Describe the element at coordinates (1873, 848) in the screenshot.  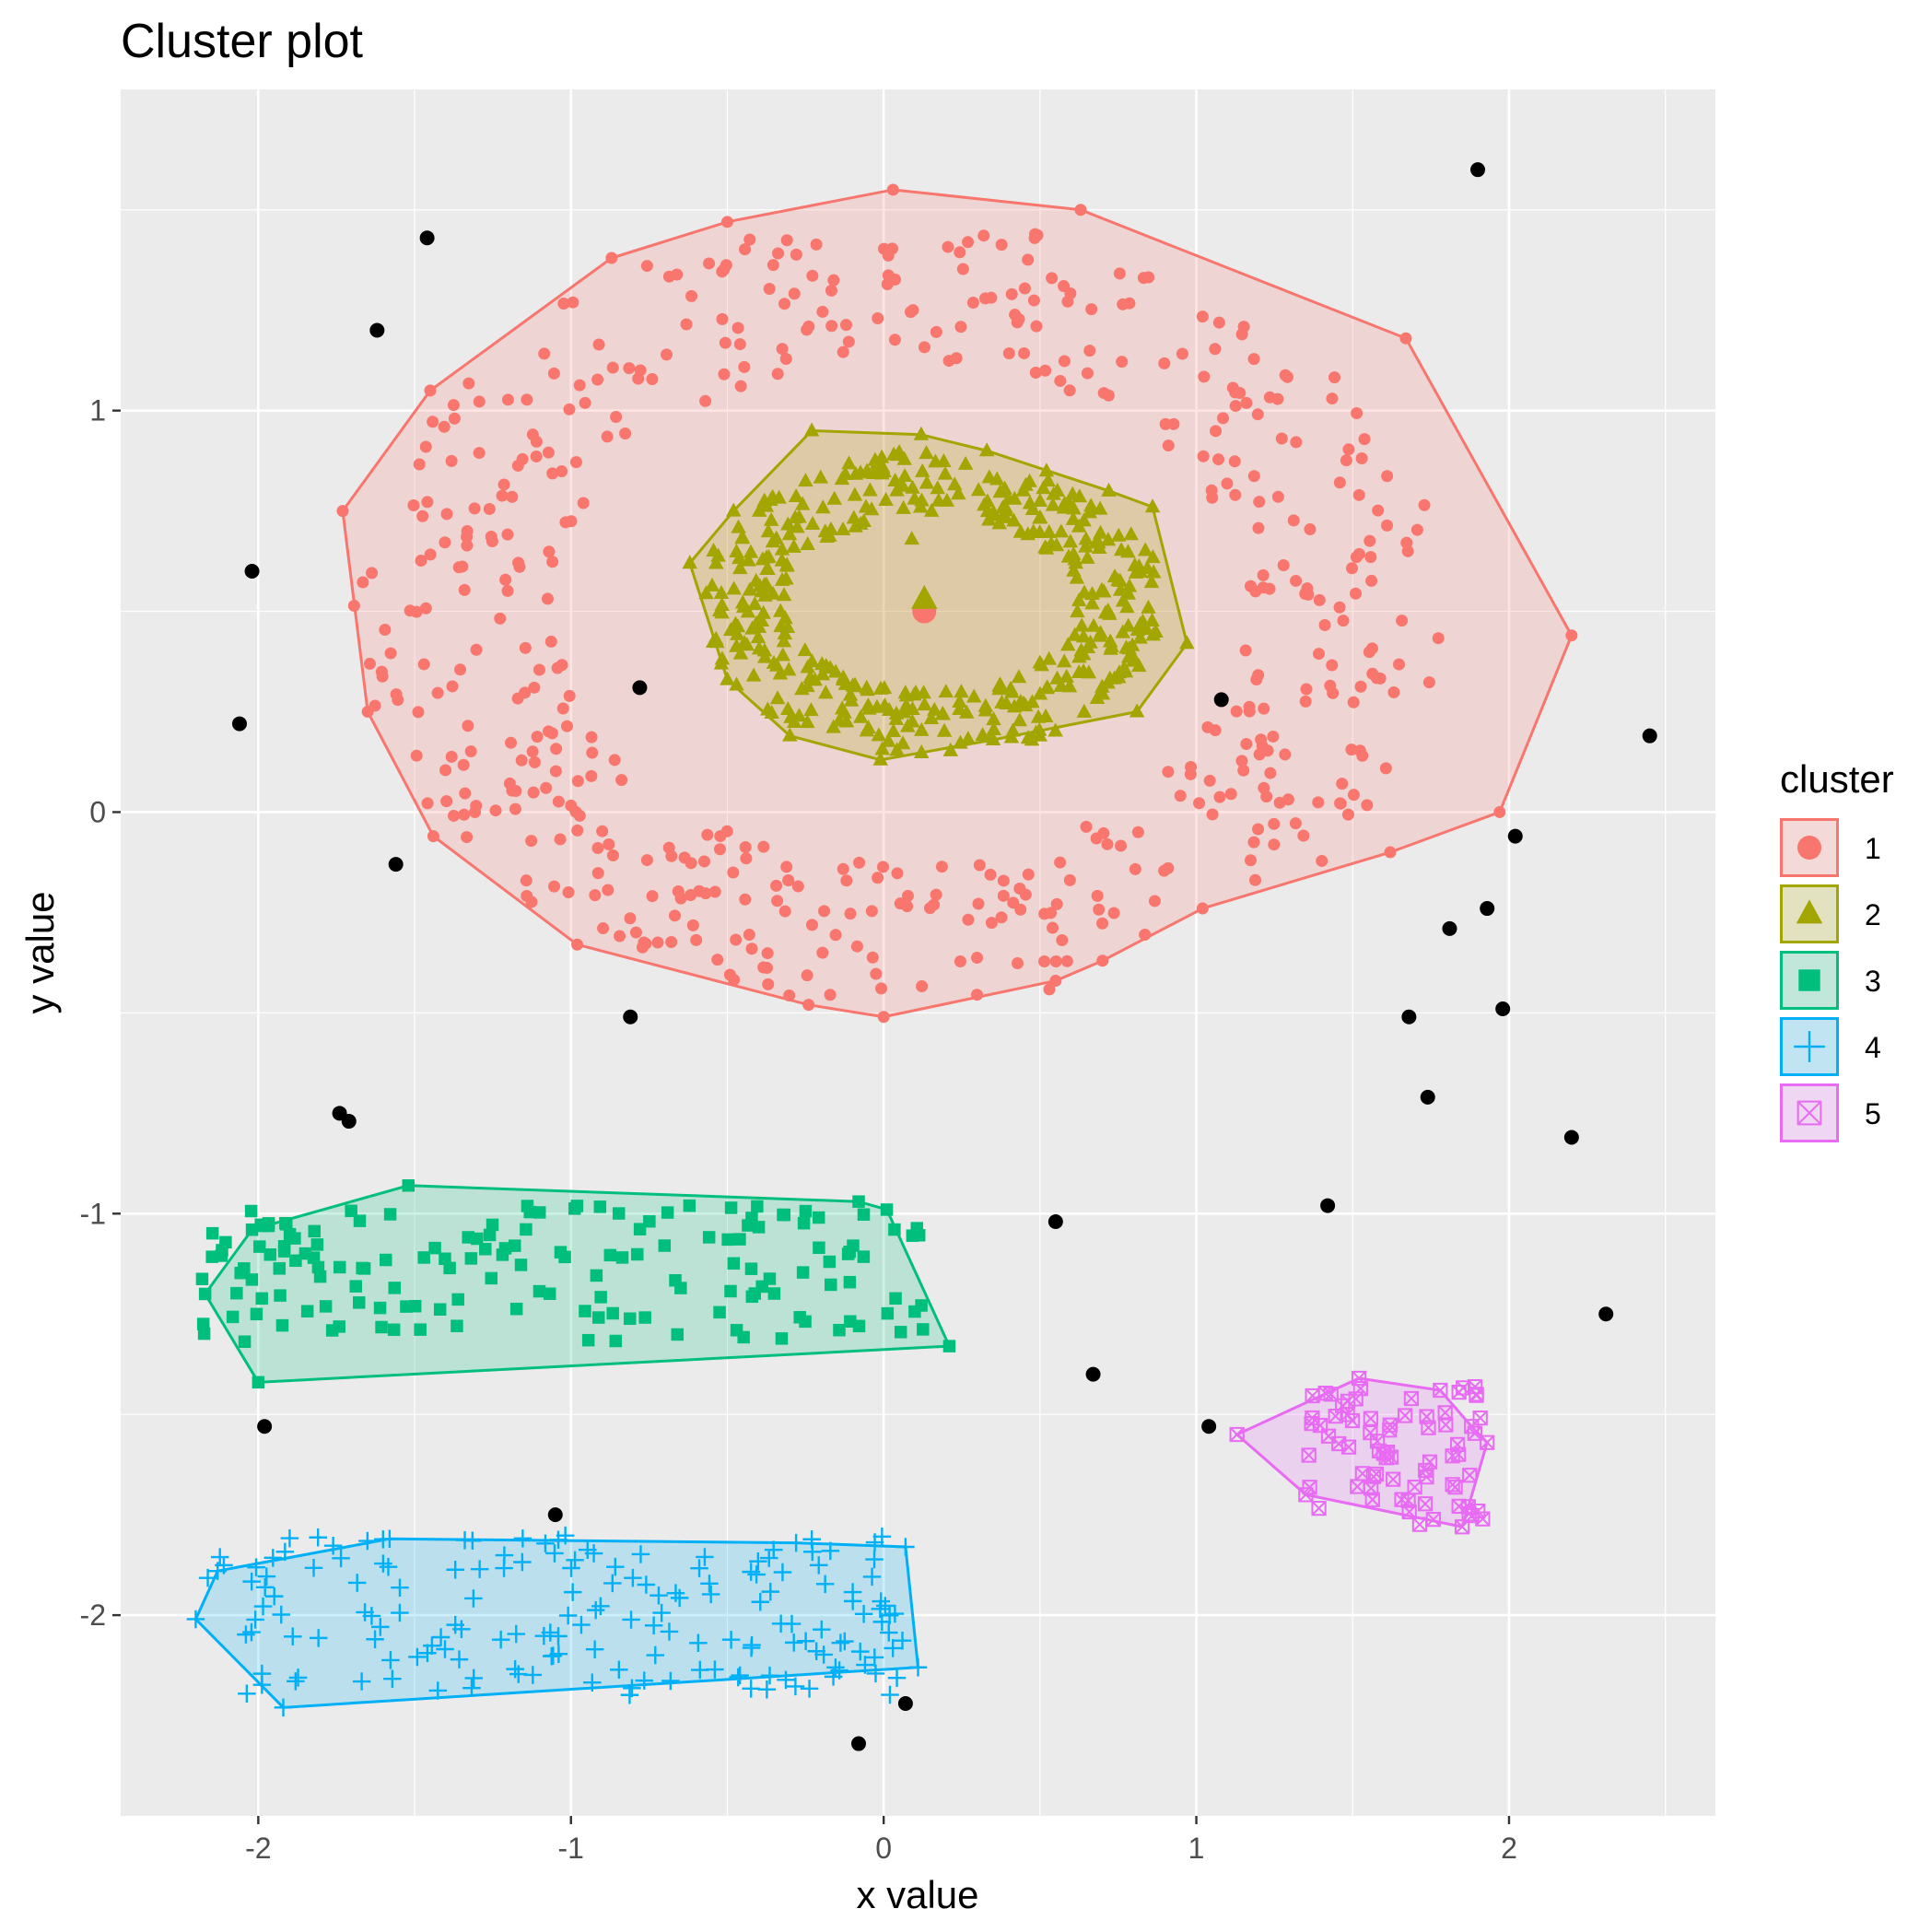
I see `legend-label-1: 1` at that location.